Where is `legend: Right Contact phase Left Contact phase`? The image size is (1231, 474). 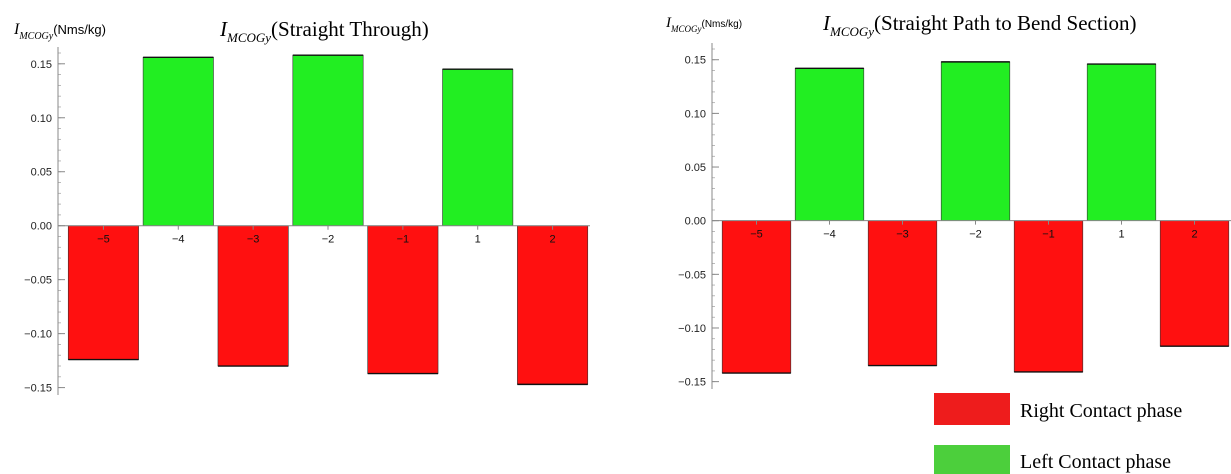
legend: Right Contact phase Left Contact phase is located at coordinates (1058, 433).